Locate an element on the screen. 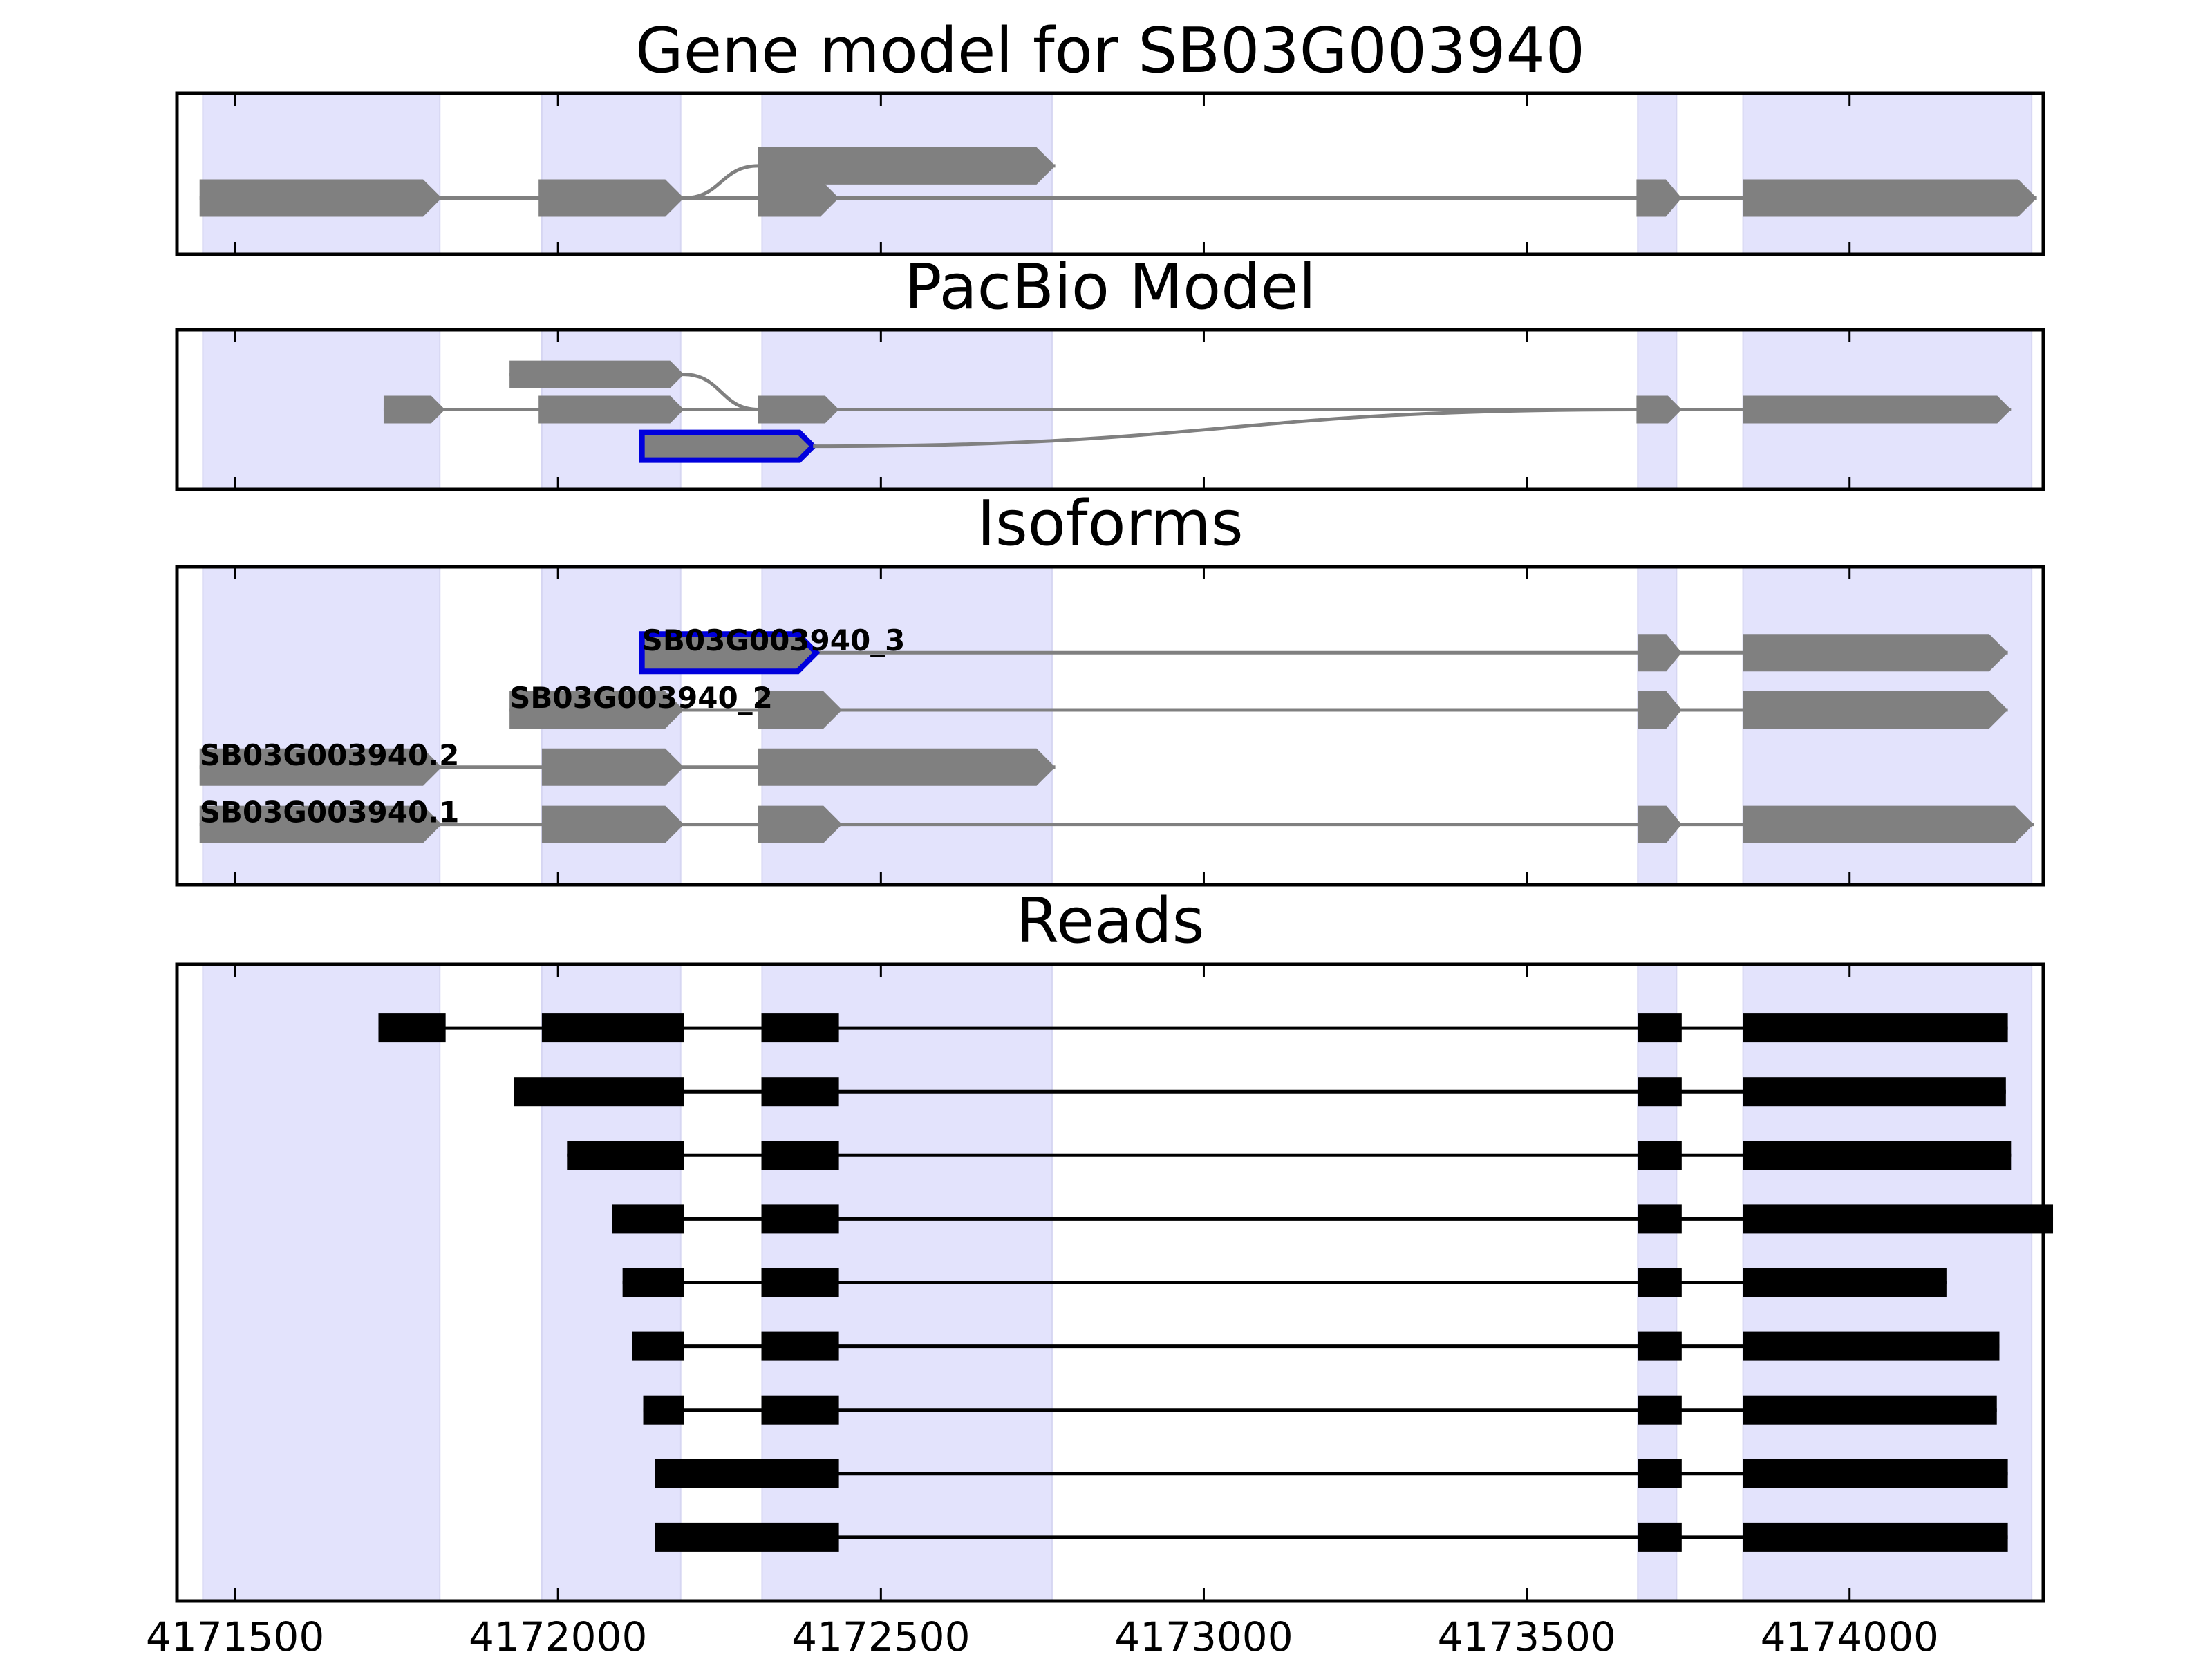 This screenshot has height=1659, width=2212. panel-title: PacBio Model is located at coordinates (1110, 287).